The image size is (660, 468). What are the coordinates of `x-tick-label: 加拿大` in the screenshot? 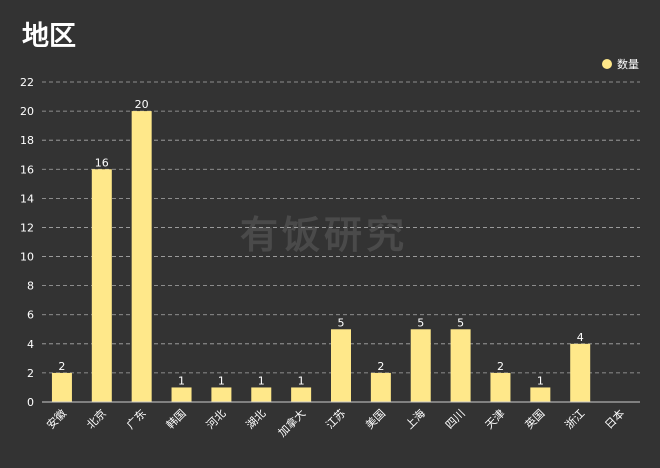 It's located at (291, 422).